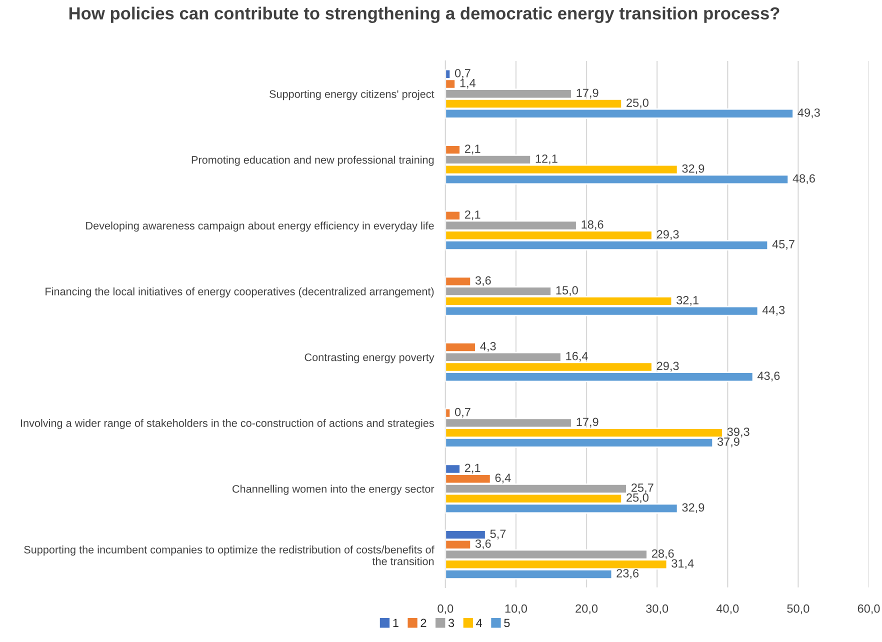  What do you see at coordinates (869, 609) in the screenshot?
I see `x-tick-label: 60,0` at bounding box center [869, 609].